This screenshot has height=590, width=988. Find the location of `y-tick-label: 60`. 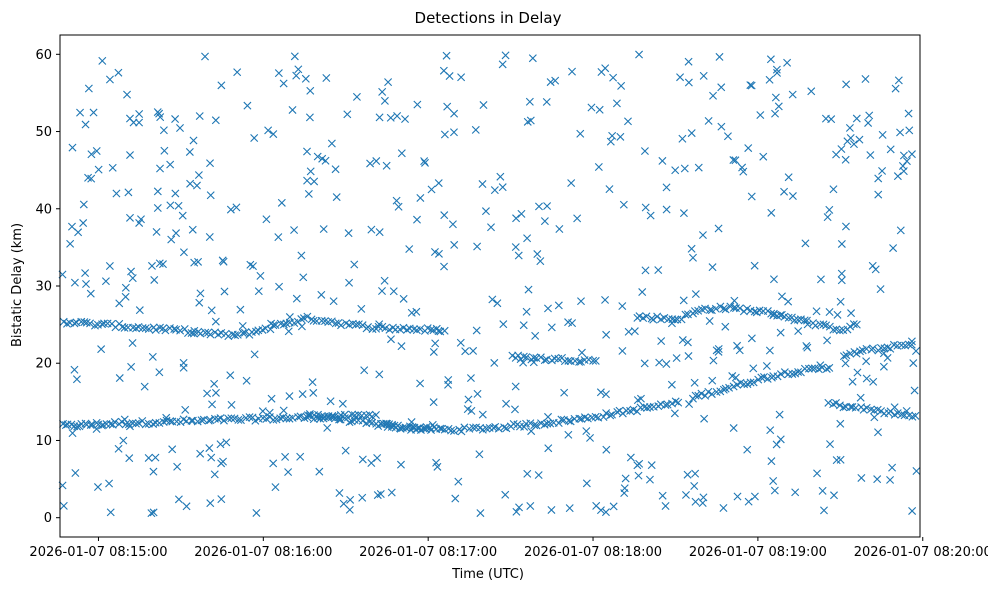

y-tick-label: 60 is located at coordinates (43, 55).